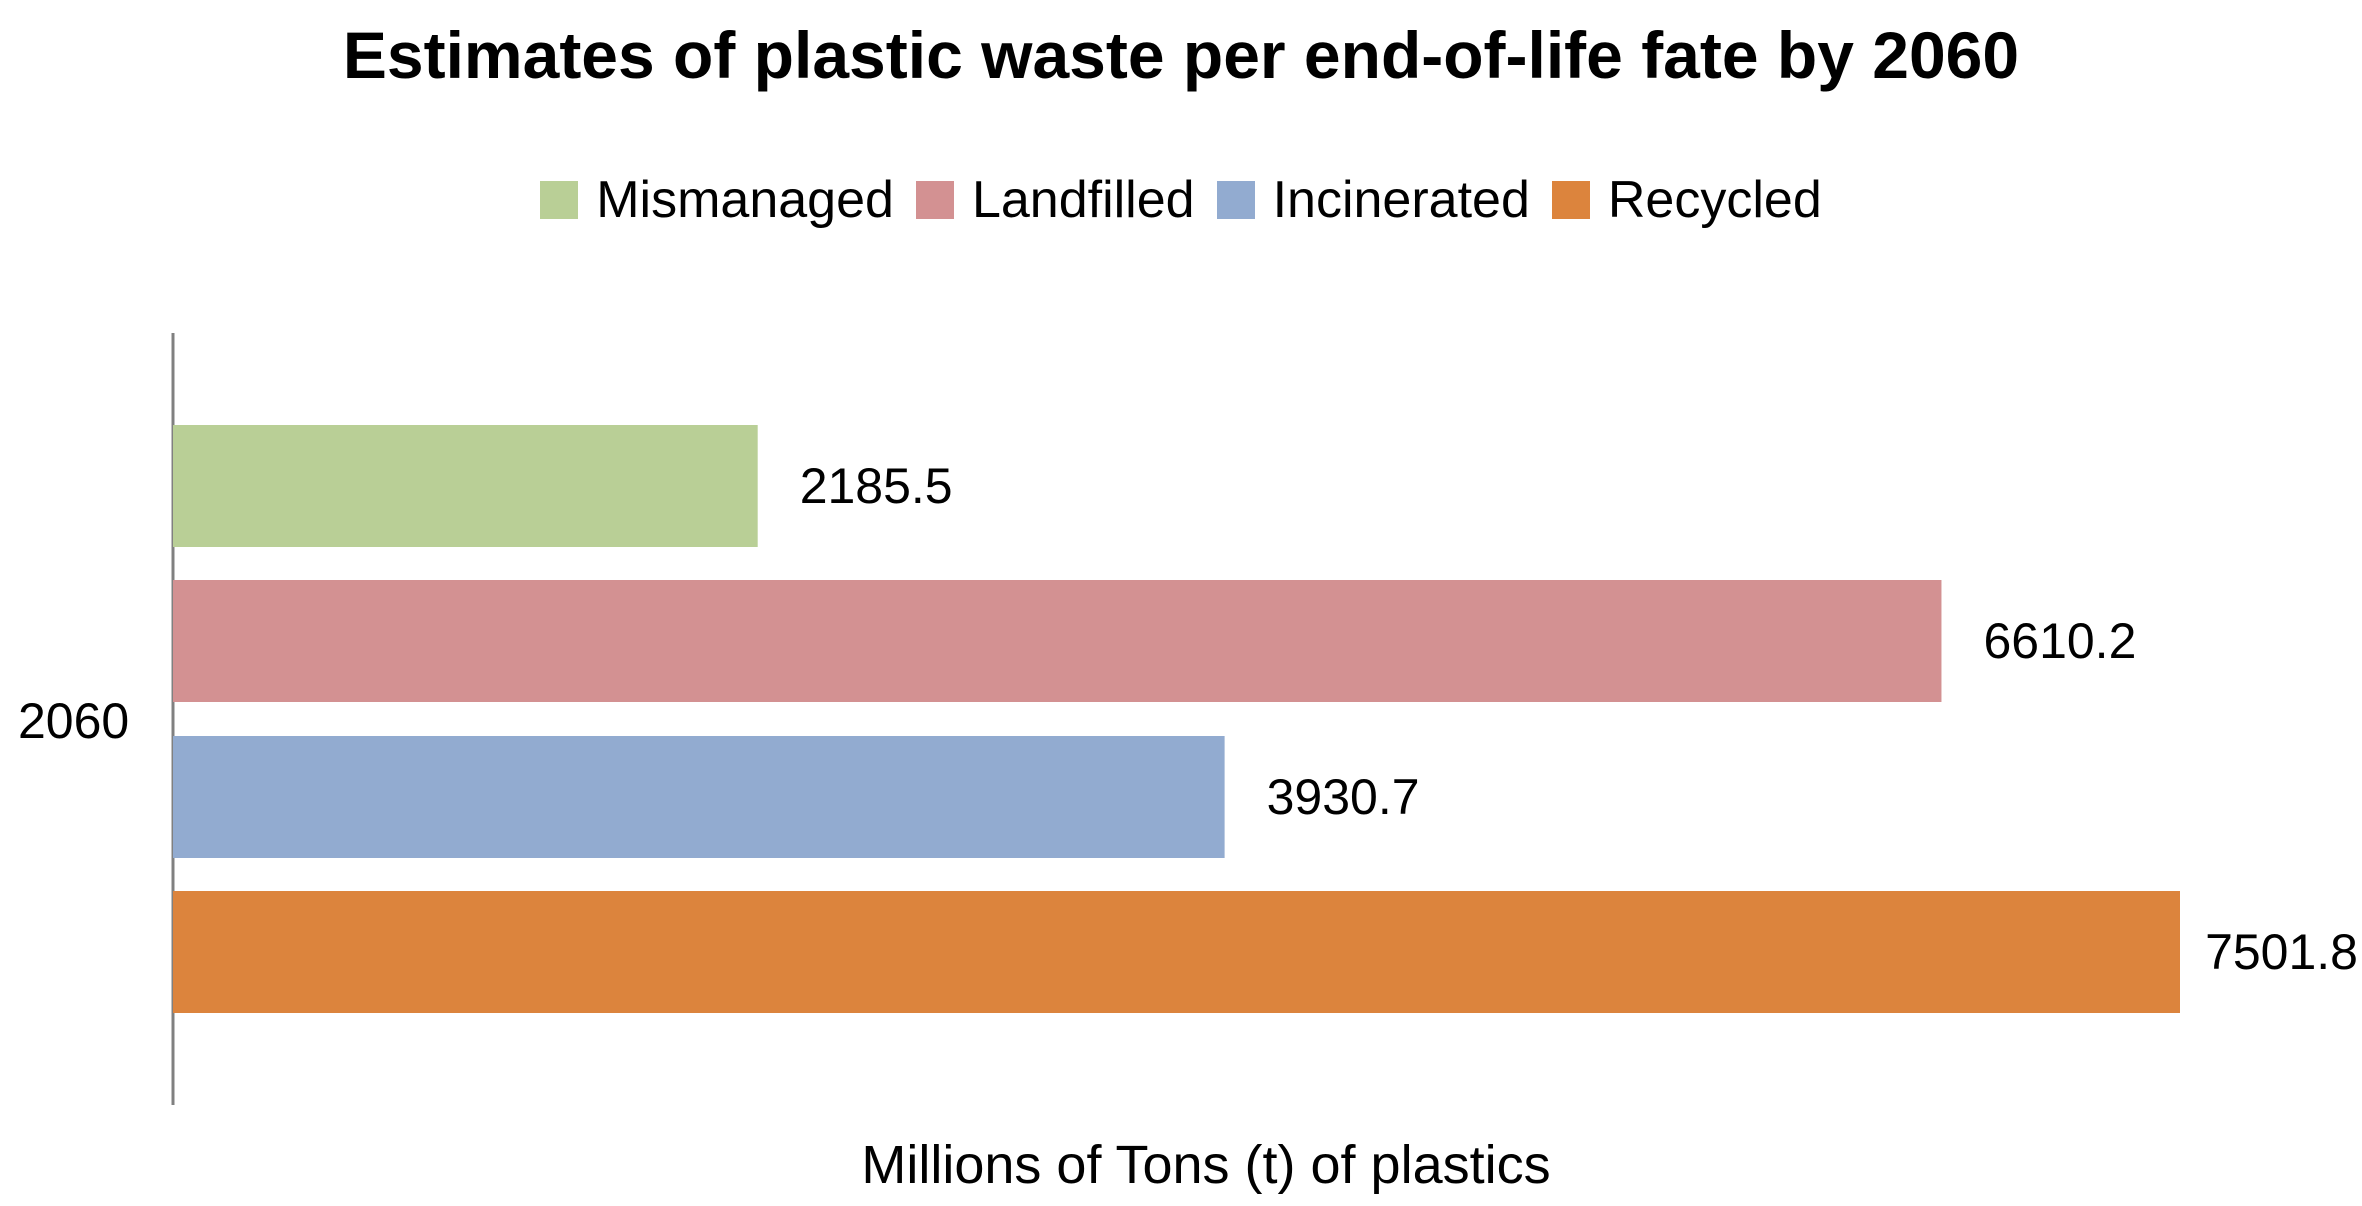 This screenshot has height=1206, width=2362. Describe the element at coordinates (1235, 200) in the screenshot. I see `legend-swatch-incinerated` at that location.